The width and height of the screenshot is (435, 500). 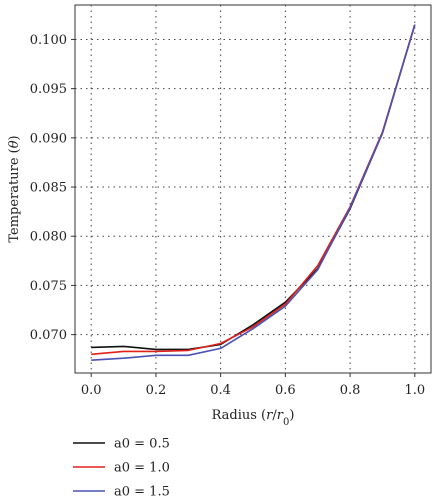 I want to click on legend-label-3: a0 = 1.5, so click(x=142, y=492).